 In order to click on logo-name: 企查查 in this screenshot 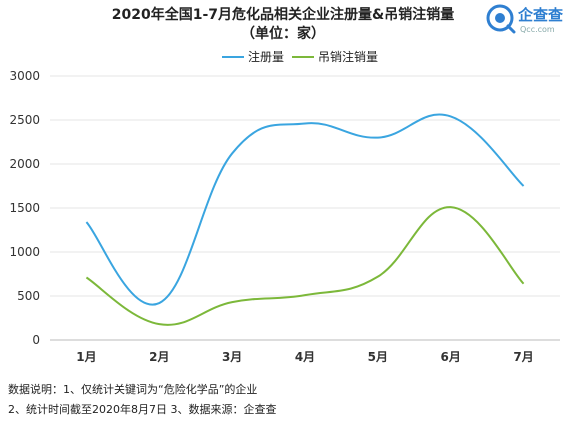, I will do `click(540, 15)`.